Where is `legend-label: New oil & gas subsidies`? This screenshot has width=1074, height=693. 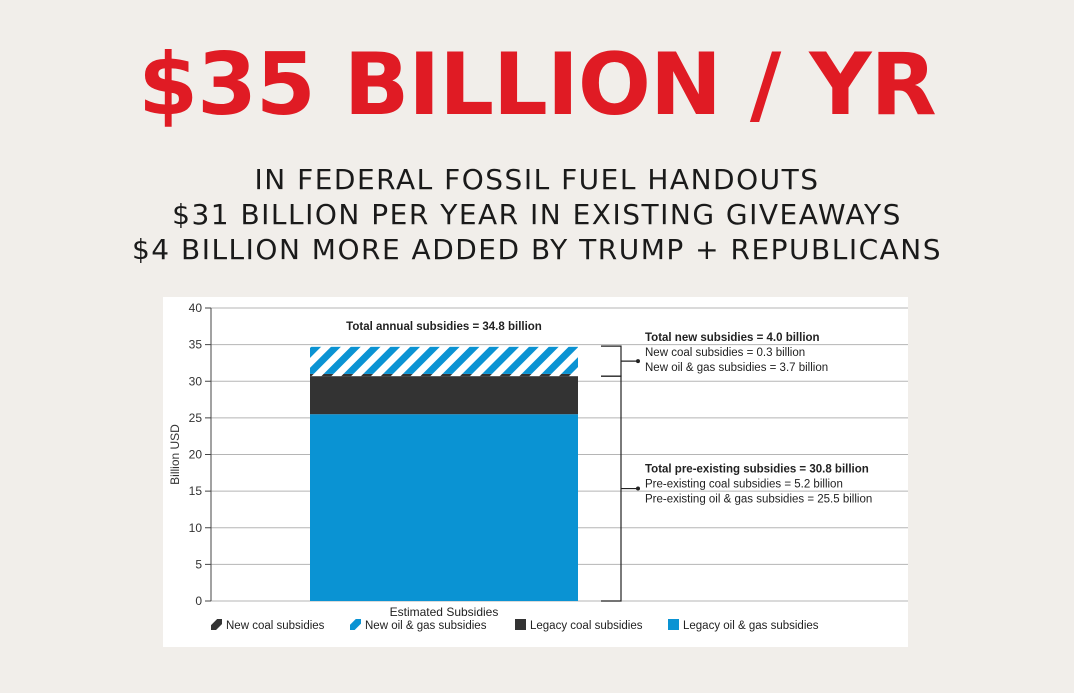 legend-label: New oil & gas subsidies is located at coordinates (426, 626).